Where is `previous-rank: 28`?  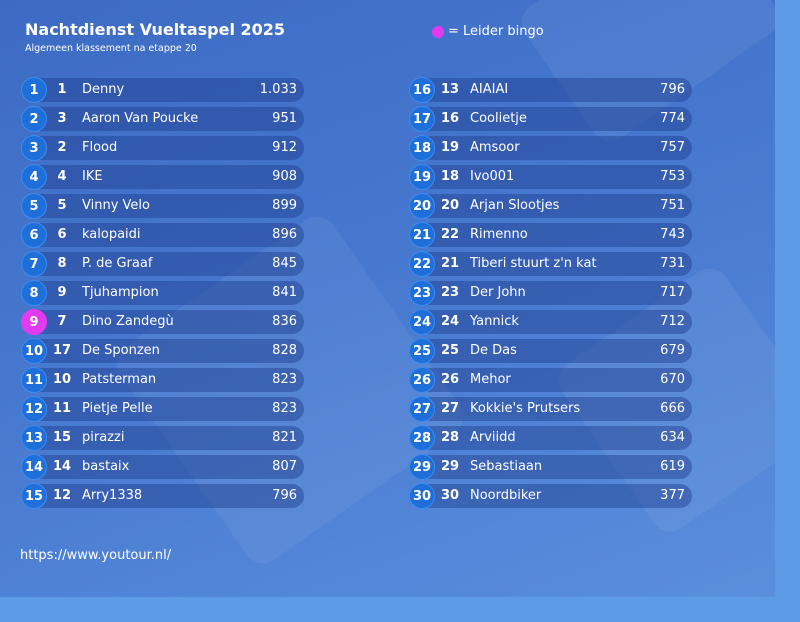 previous-rank: 28 is located at coordinates (450, 437).